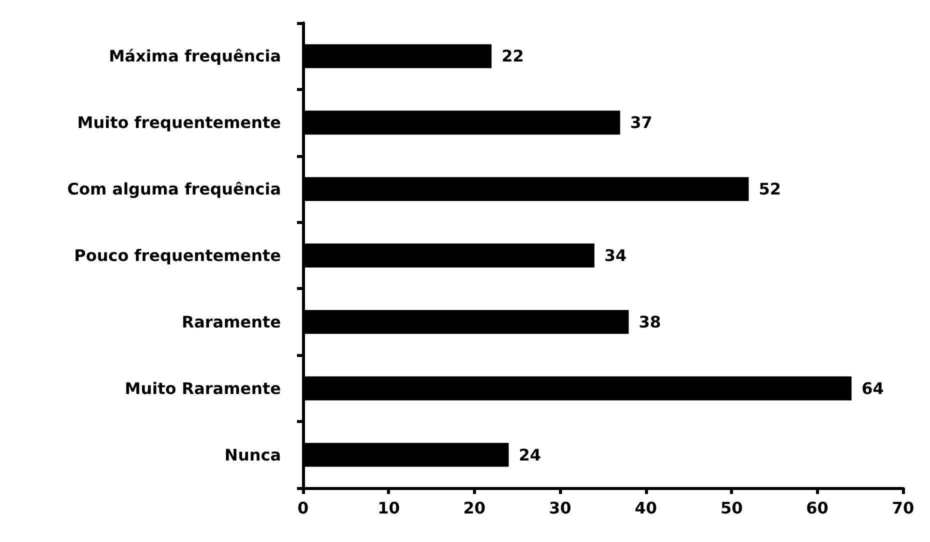 Image resolution: width=930 pixels, height=542 pixels. I want to click on y-tick-label: Máxima frequência, so click(194, 56).